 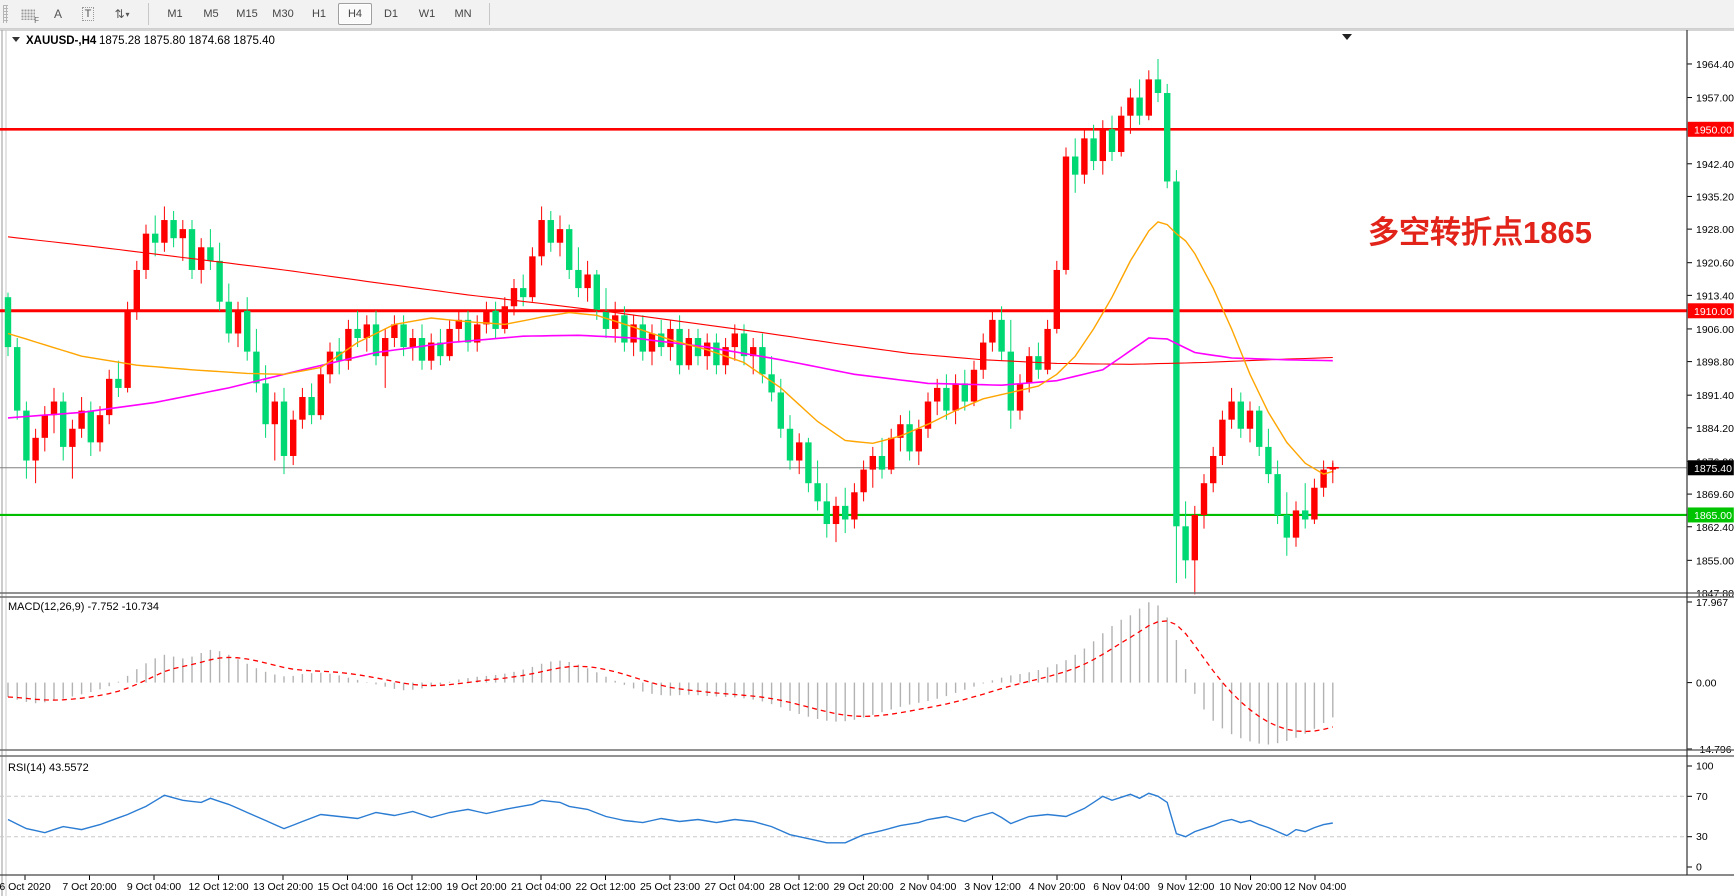 I want to click on chart-menu-caret-icon, so click(x=1347, y=37).